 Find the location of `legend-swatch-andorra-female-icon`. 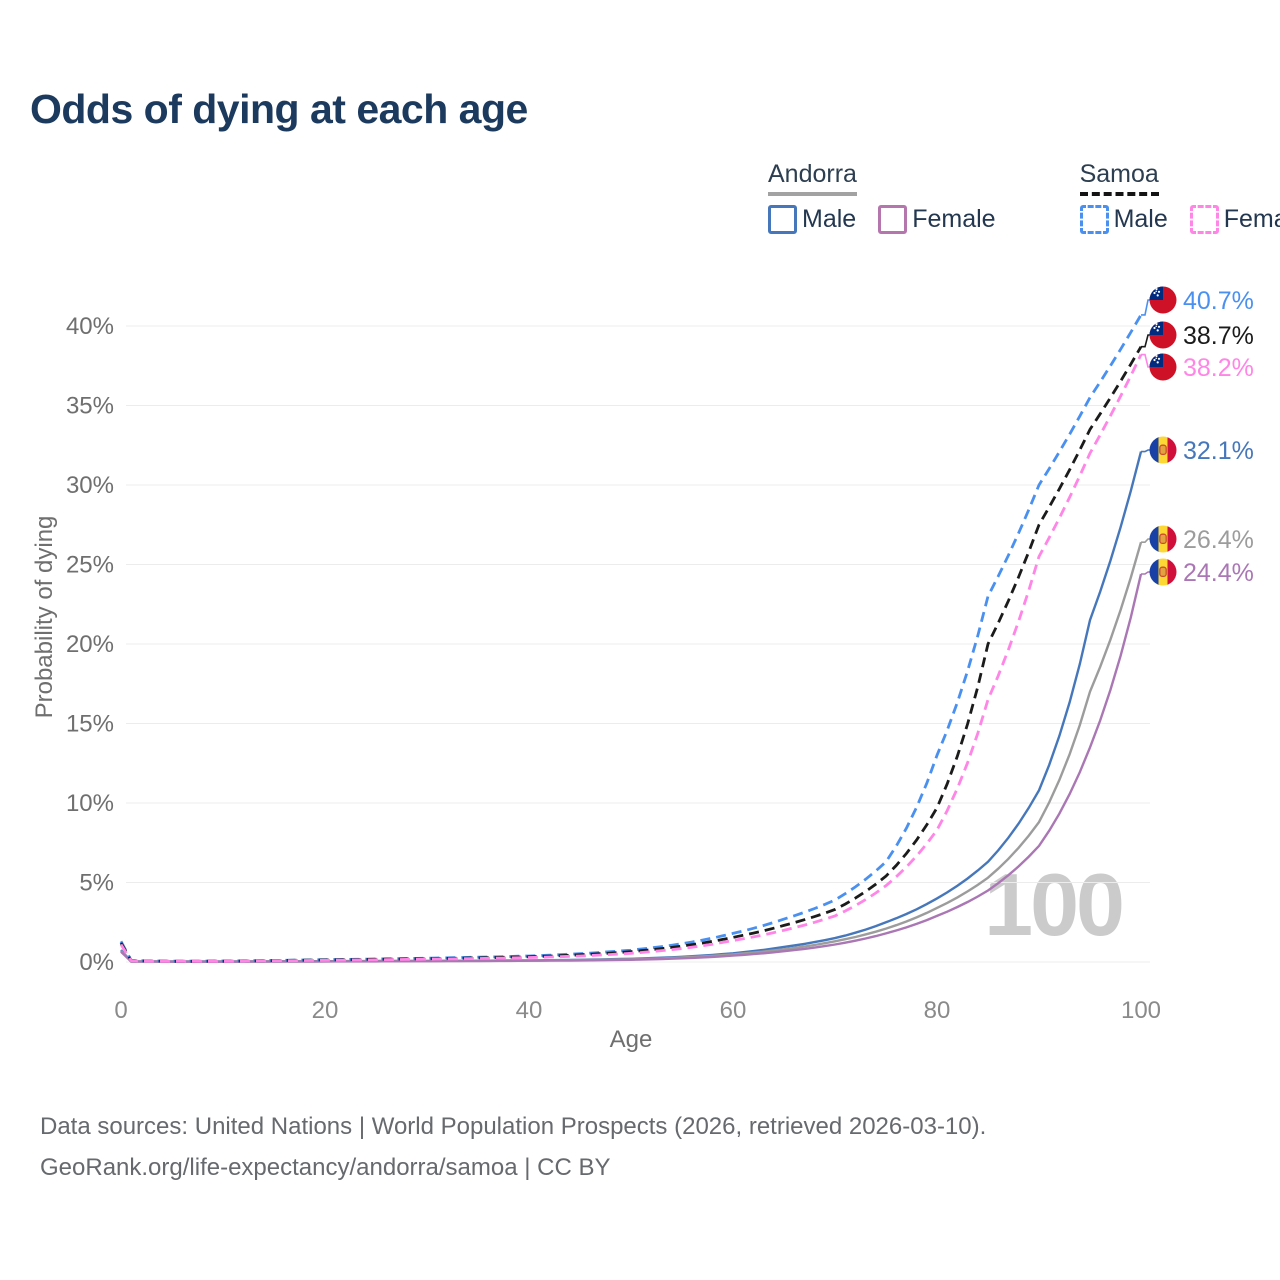

legend-swatch-andorra-female-icon is located at coordinates (893, 219).